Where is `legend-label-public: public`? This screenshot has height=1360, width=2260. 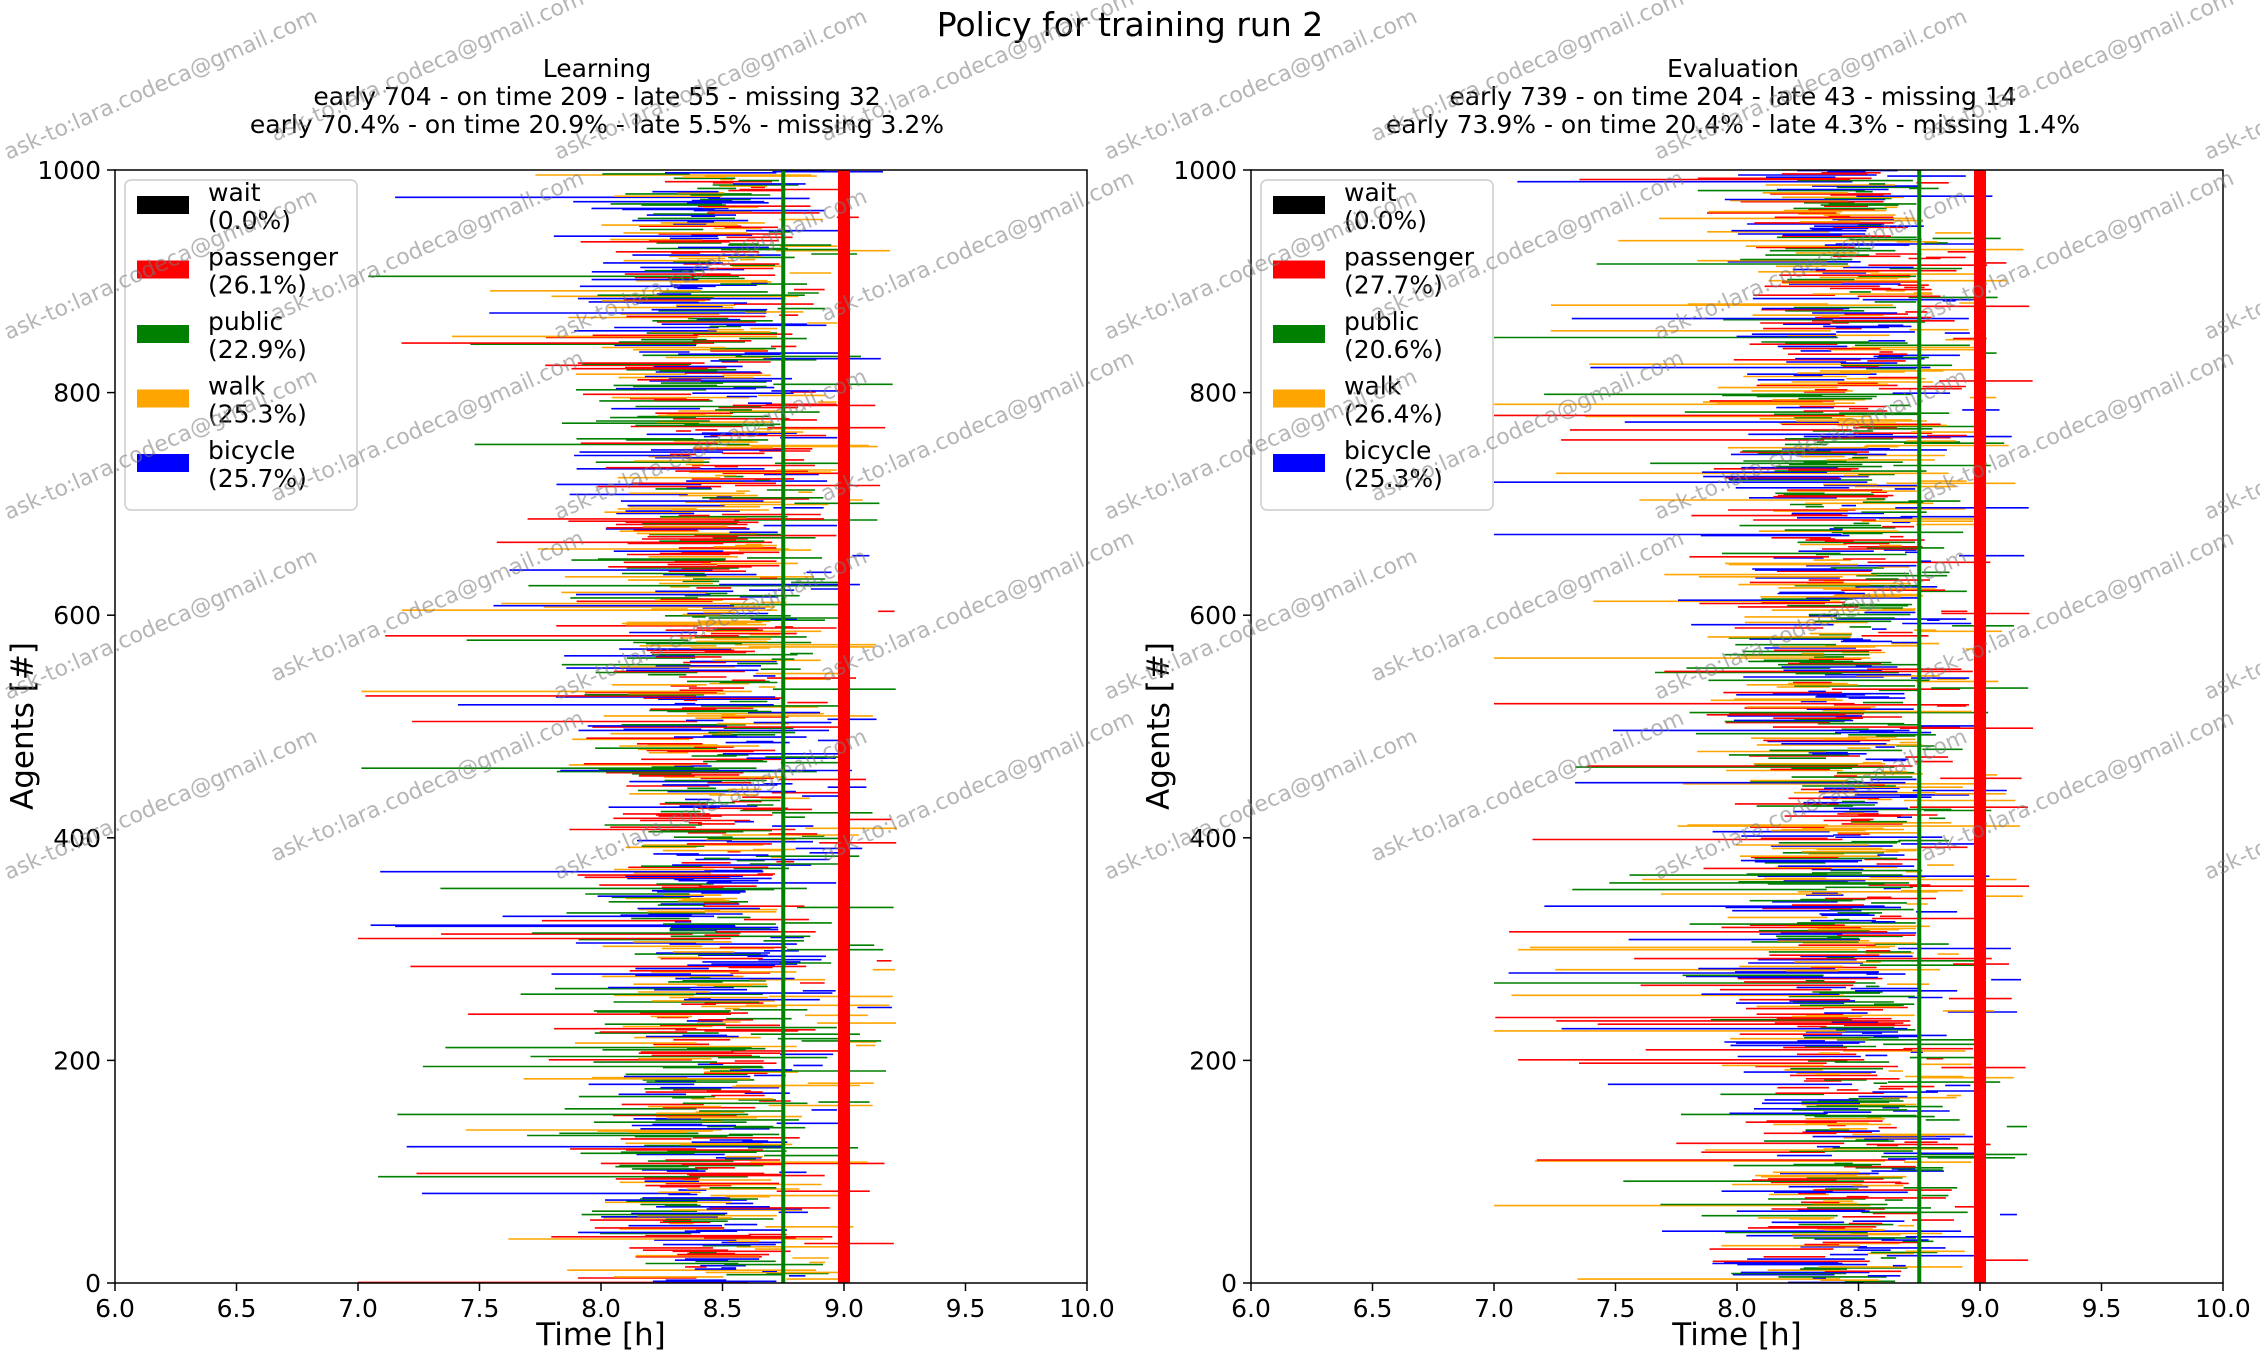 legend-label-public: public is located at coordinates (245, 321).